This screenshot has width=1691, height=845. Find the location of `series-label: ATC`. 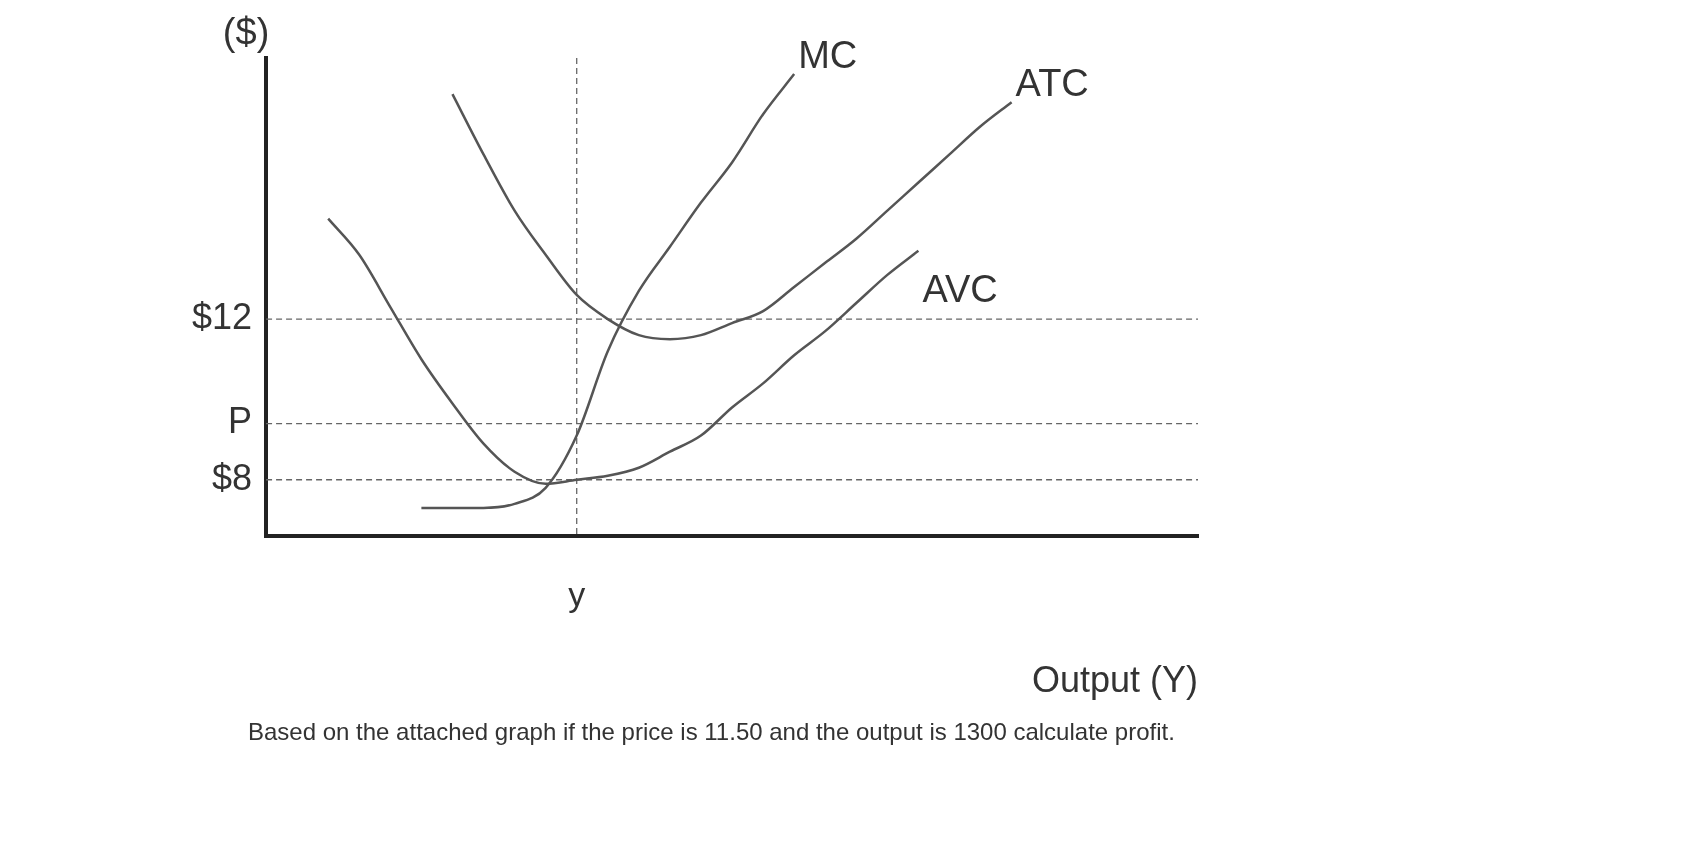

series-label: ATC is located at coordinates (1052, 82).